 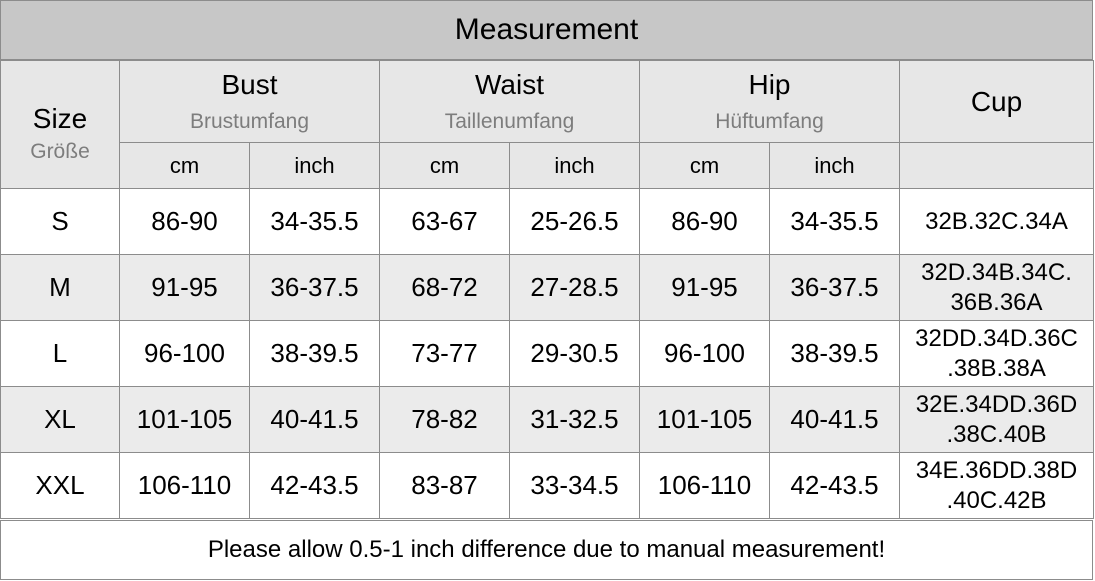 What do you see at coordinates (249, 101) in the screenshot?
I see `bust-header: Bust Brustumfang` at bounding box center [249, 101].